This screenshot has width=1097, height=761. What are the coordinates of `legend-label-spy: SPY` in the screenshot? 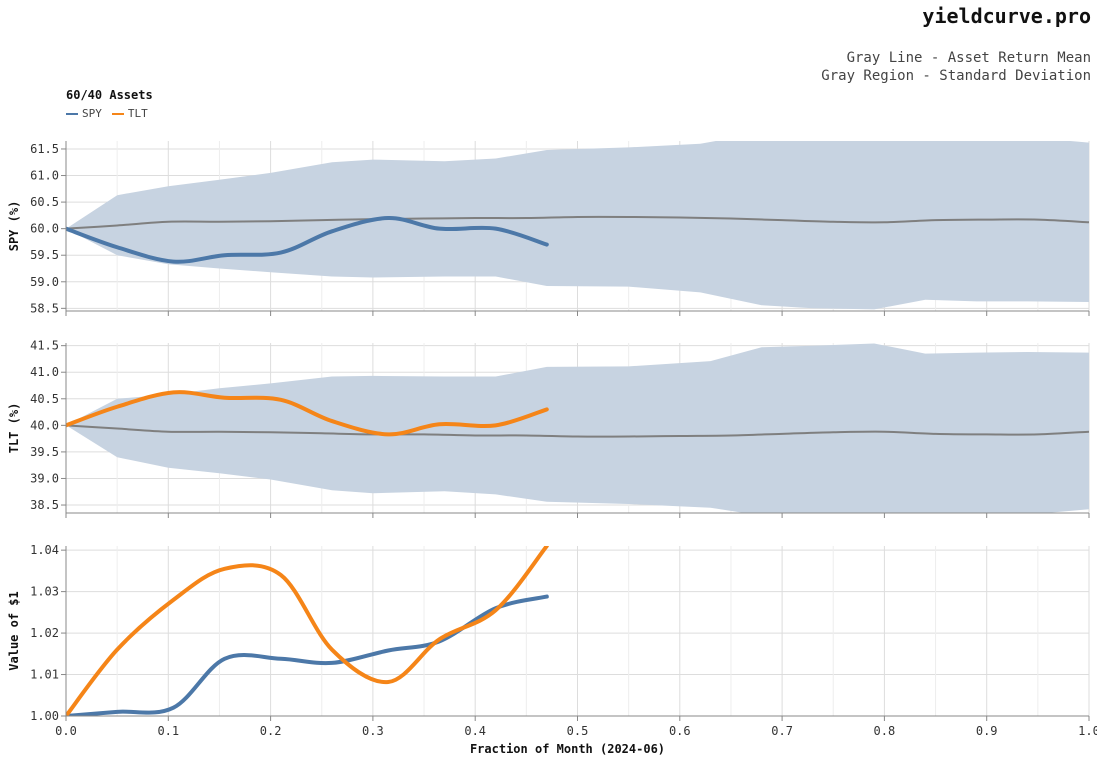 It's located at (92, 113).